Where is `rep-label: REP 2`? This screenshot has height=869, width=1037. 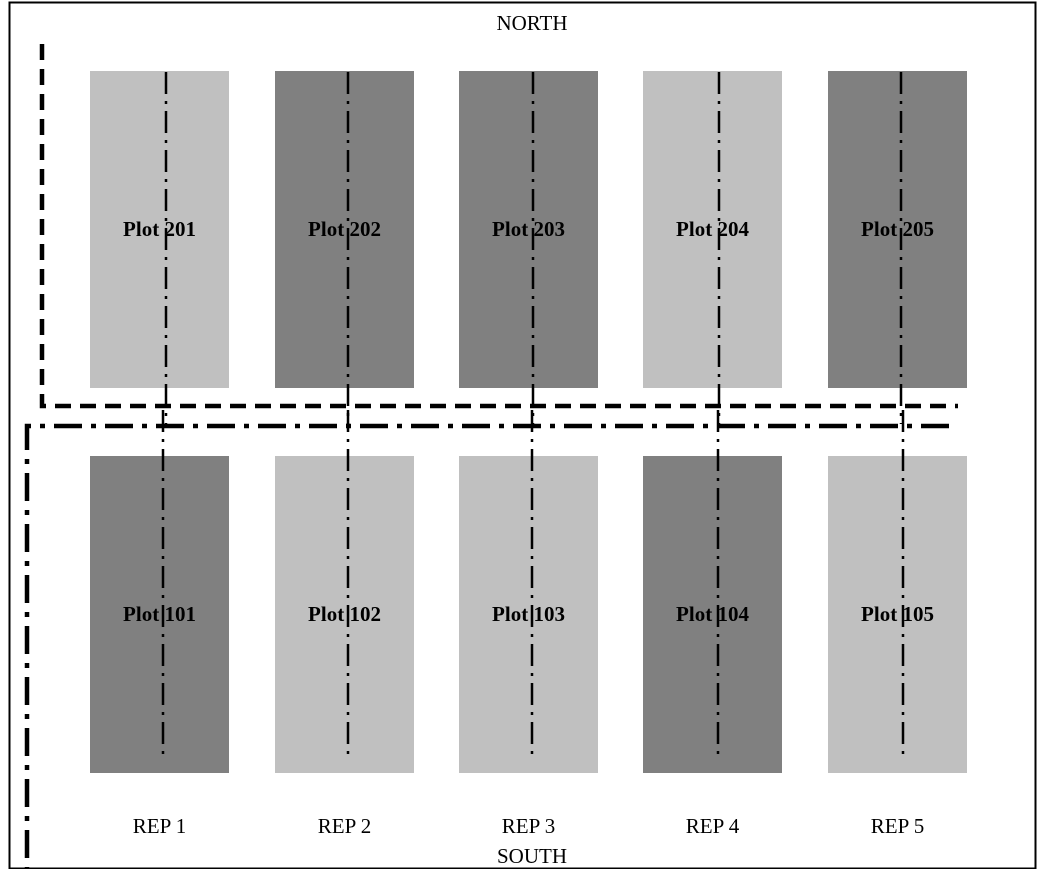 rep-label: REP 2 is located at coordinates (344, 826).